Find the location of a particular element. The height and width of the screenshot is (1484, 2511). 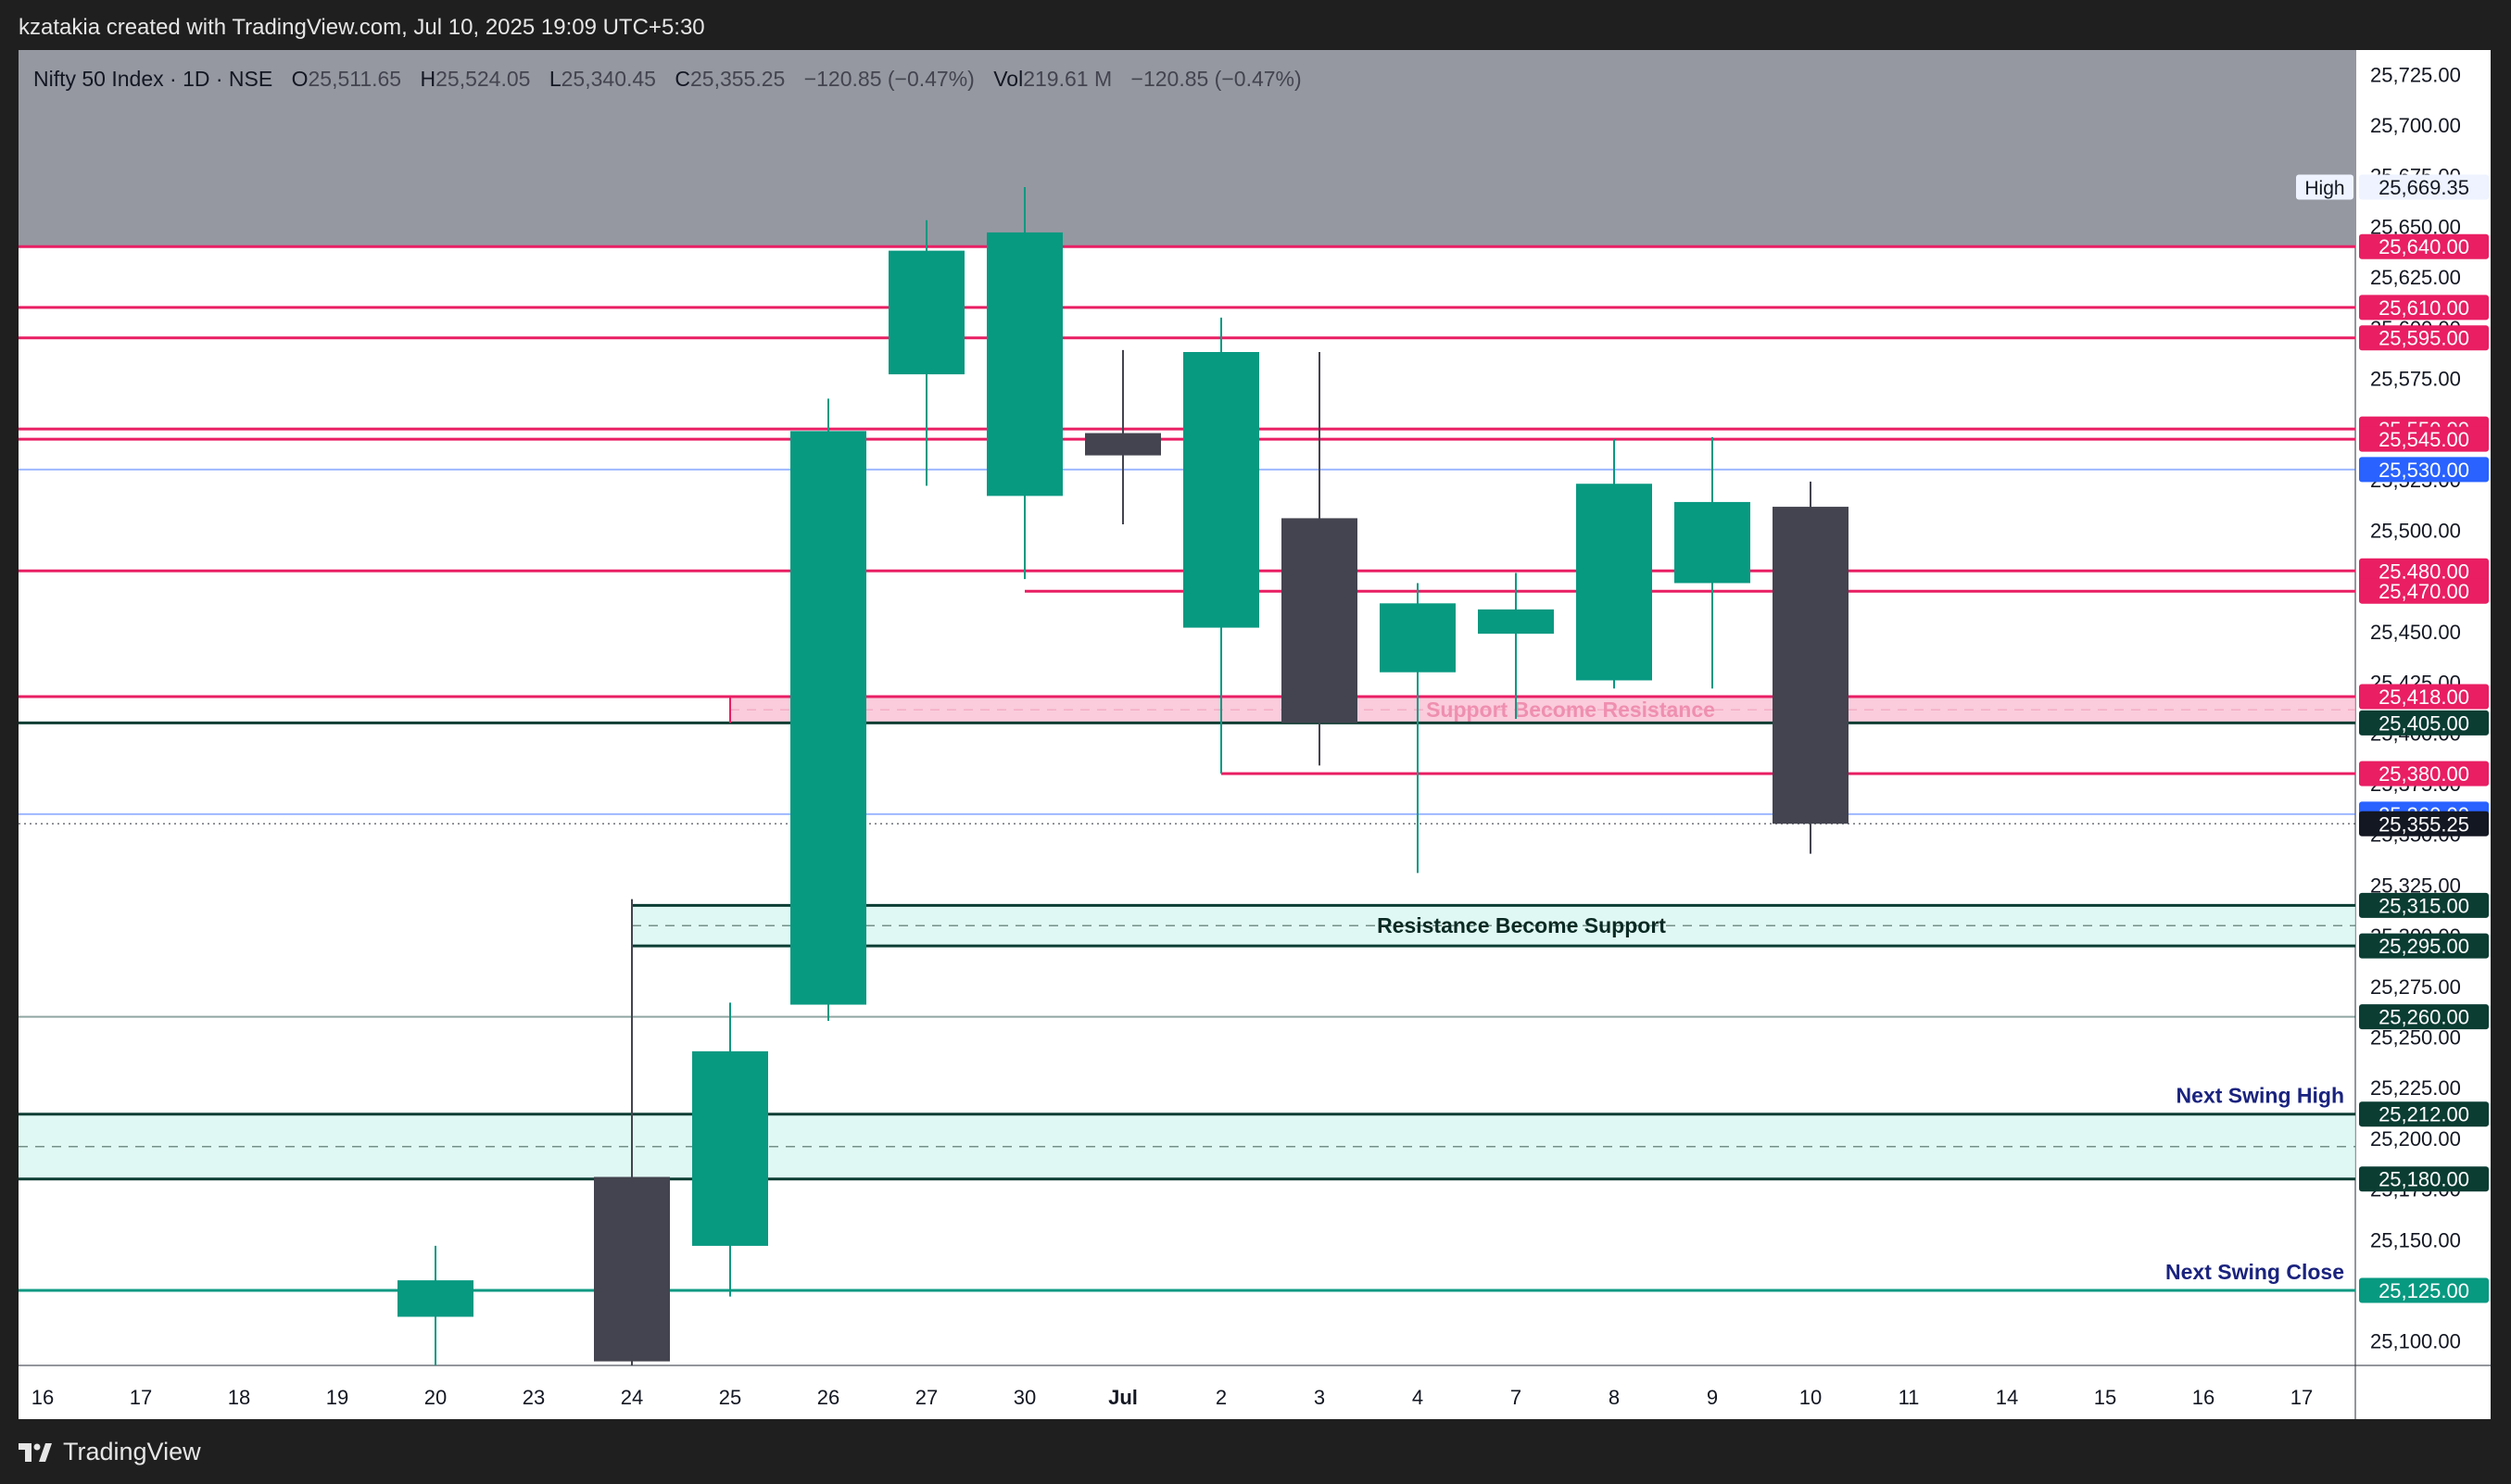

legend-high-label: H is located at coordinates (429, 79).